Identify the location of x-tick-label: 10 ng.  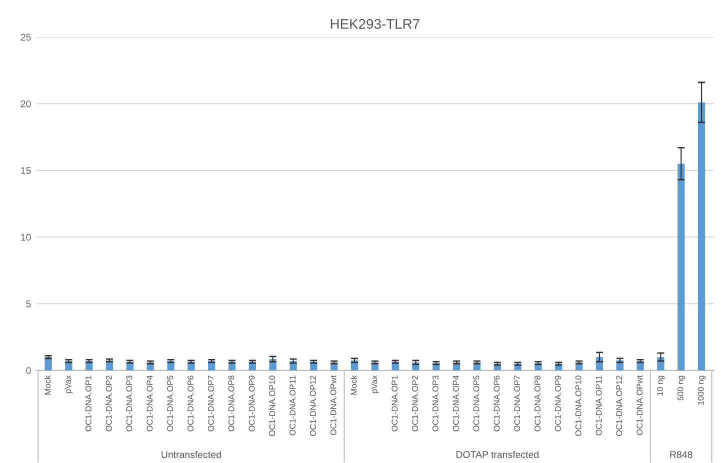
(661, 386).